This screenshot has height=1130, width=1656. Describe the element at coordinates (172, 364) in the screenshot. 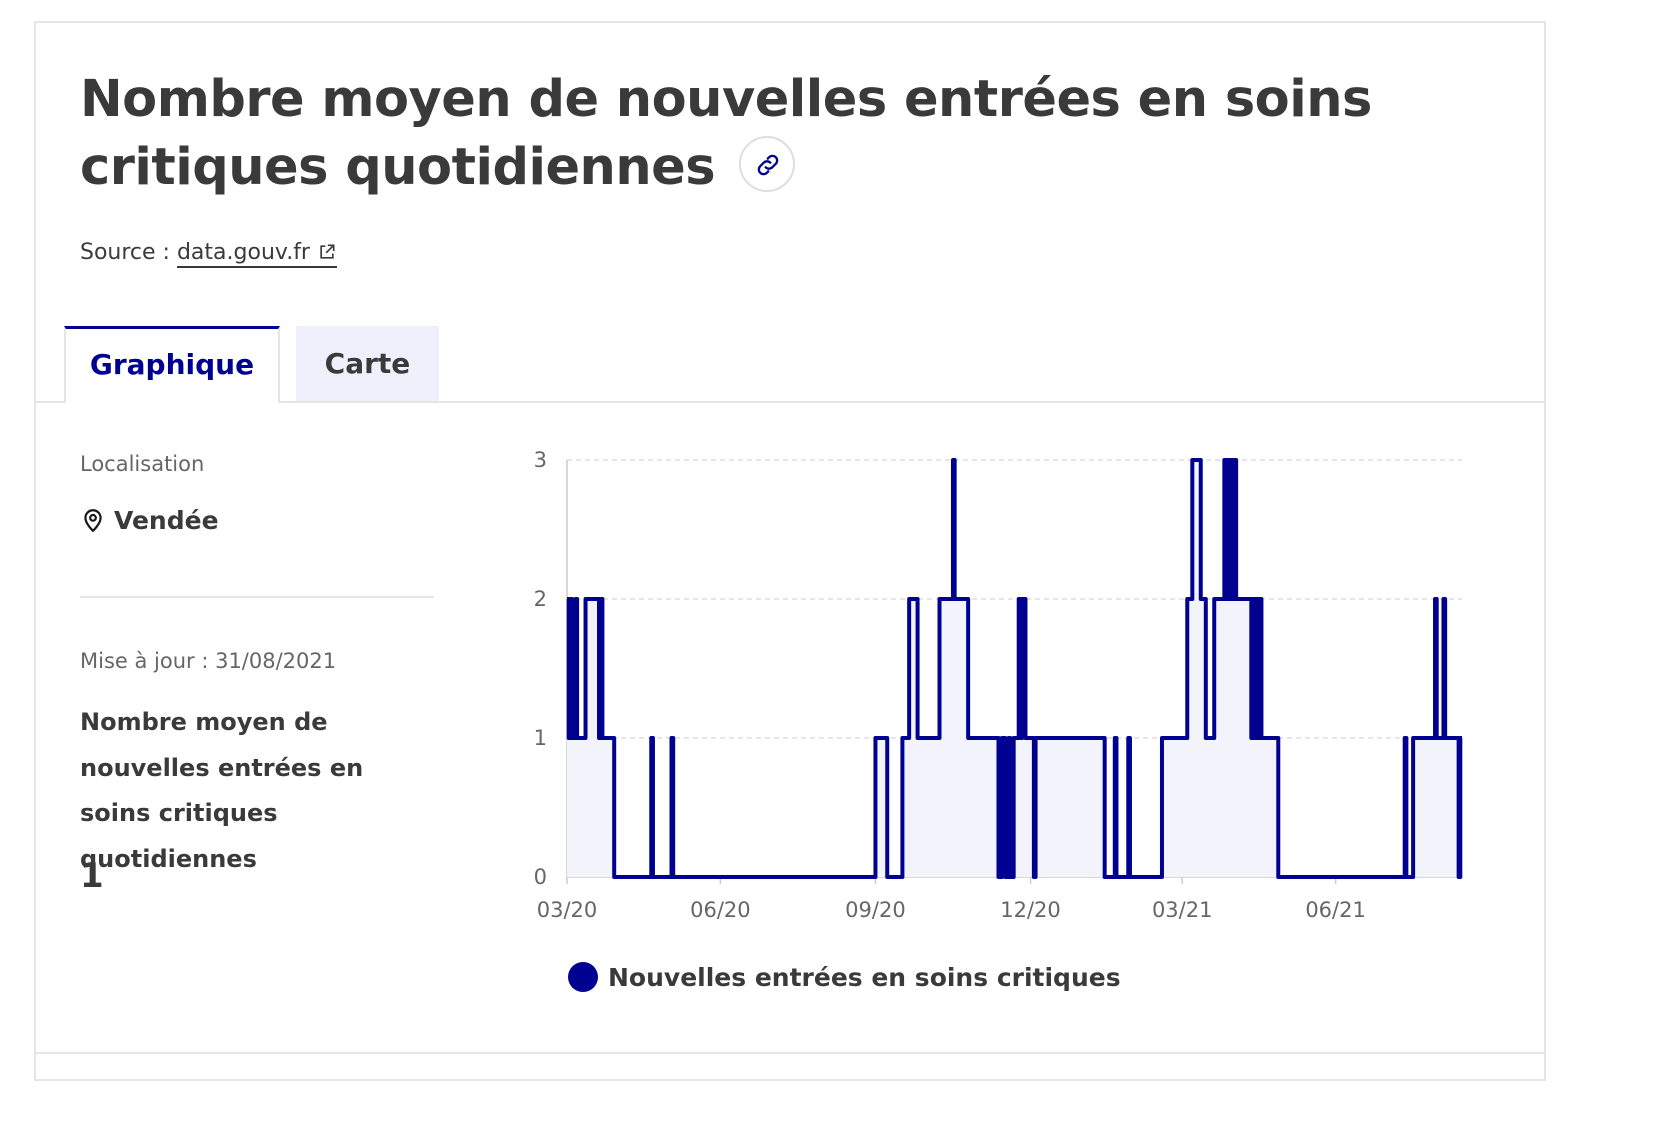

I see `tab-graphique: Graphique` at that location.